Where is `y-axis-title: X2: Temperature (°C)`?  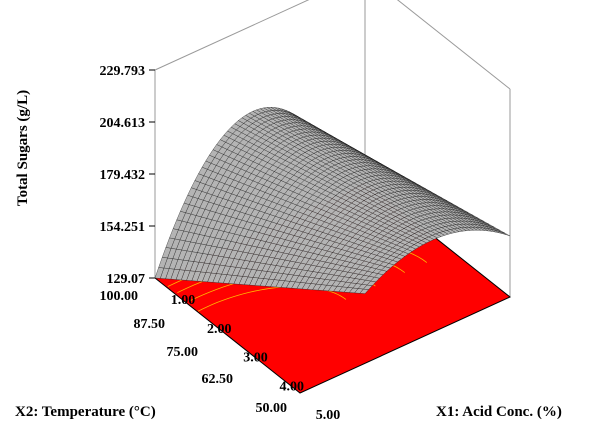 y-axis-title: X2: Temperature (°C) is located at coordinates (85, 412).